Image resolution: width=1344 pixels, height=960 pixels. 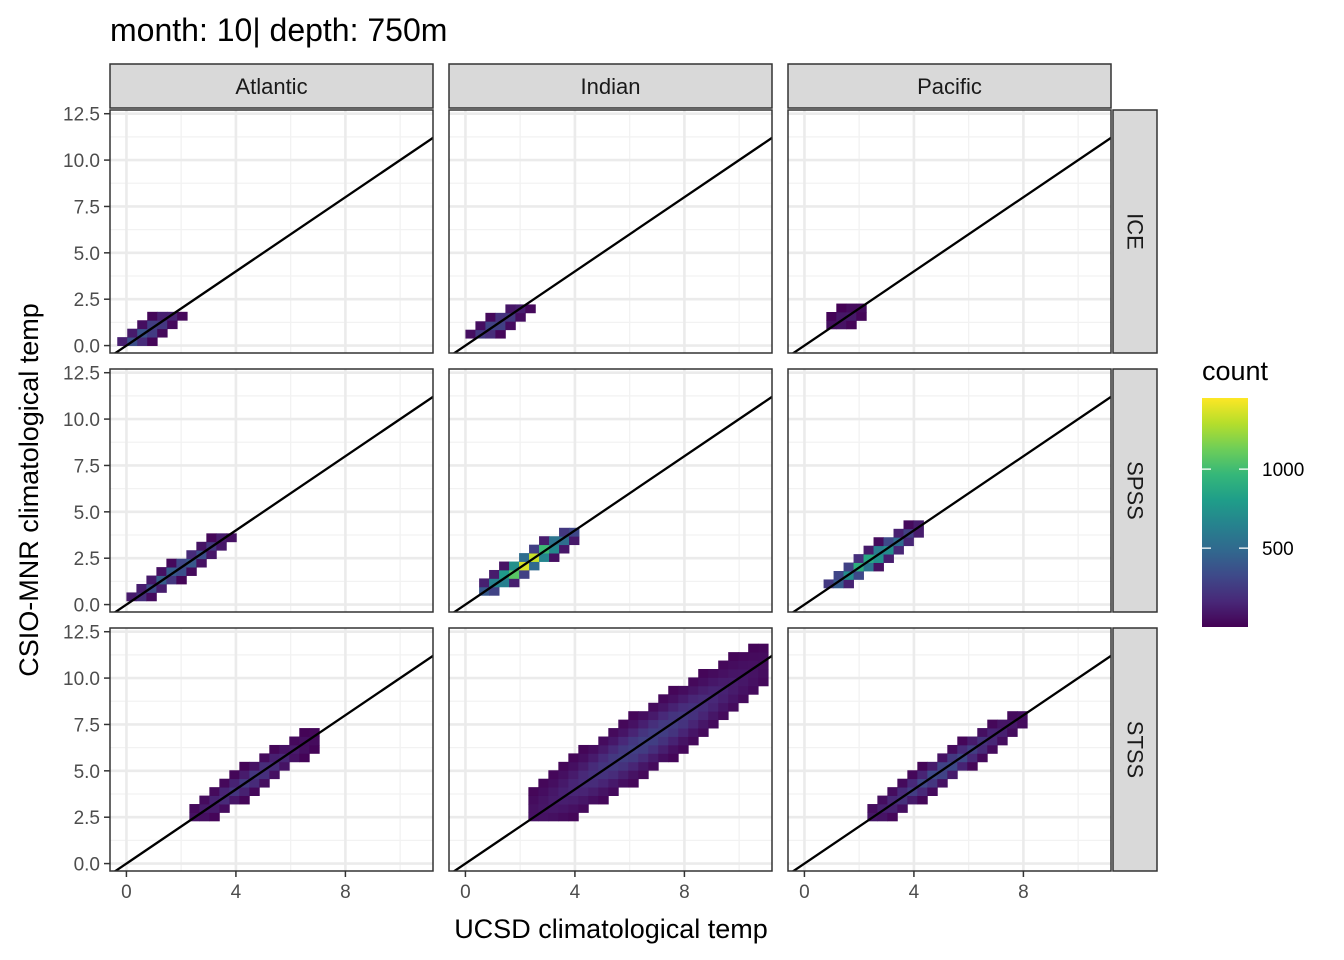 I want to click on panel-bins, so click(x=152, y=328).